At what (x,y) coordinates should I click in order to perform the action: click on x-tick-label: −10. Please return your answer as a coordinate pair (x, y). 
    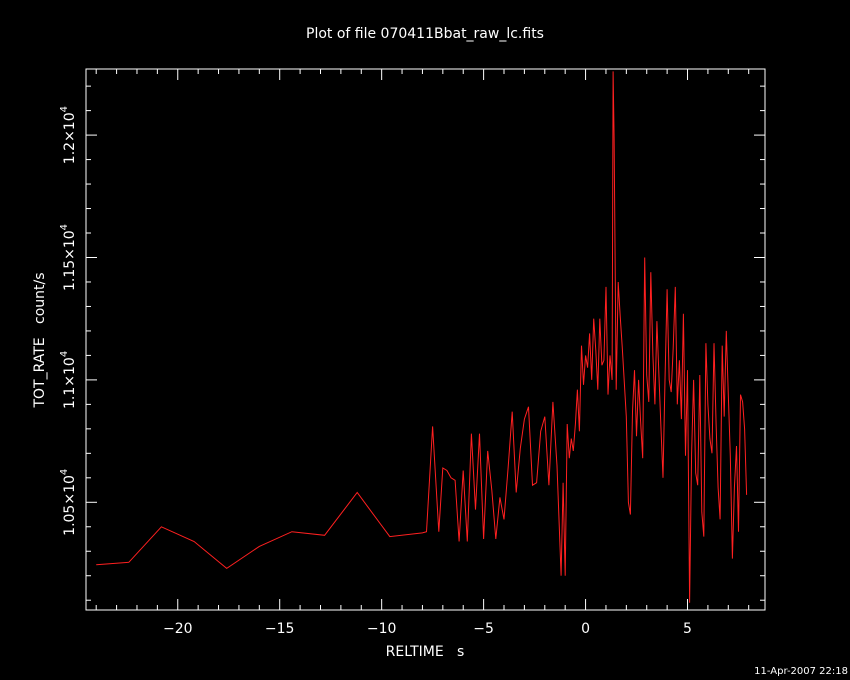
    Looking at the image, I should click on (382, 629).